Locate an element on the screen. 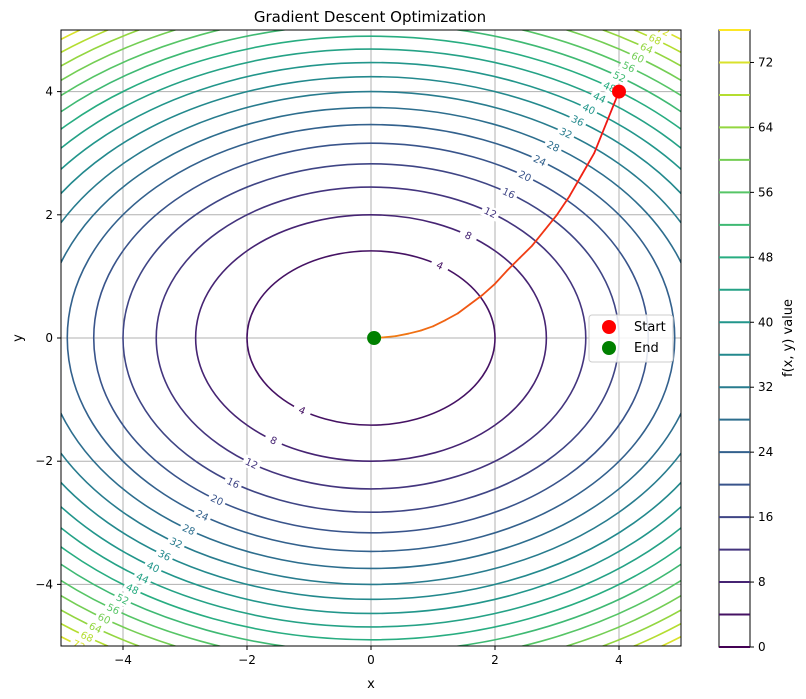 The height and width of the screenshot is (699, 806). x-tick-label: 2 is located at coordinates (495, 660).